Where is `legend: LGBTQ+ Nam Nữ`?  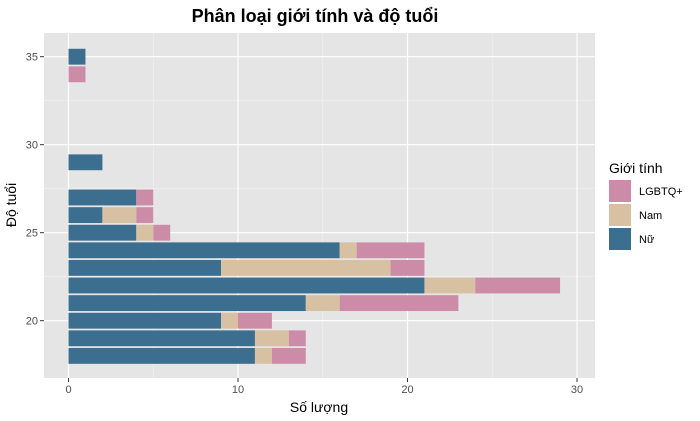 legend: LGBTQ+ Nam Nữ is located at coordinates (646, 215).